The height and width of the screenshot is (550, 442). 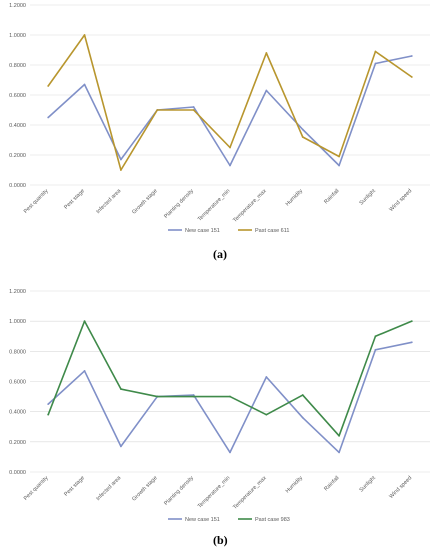 What do you see at coordinates (220, 254) in the screenshot?
I see `panel-label-a: (a)` at bounding box center [220, 254].